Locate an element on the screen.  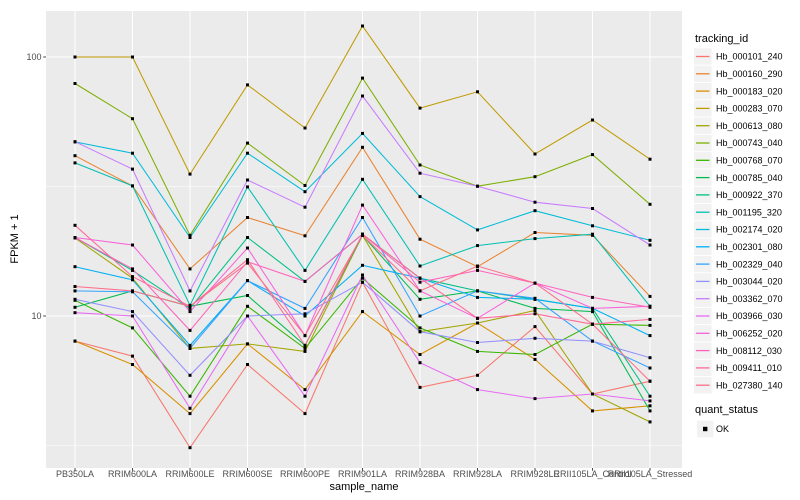
legend-item: Hb_003362_070 is located at coordinates (738, 298).